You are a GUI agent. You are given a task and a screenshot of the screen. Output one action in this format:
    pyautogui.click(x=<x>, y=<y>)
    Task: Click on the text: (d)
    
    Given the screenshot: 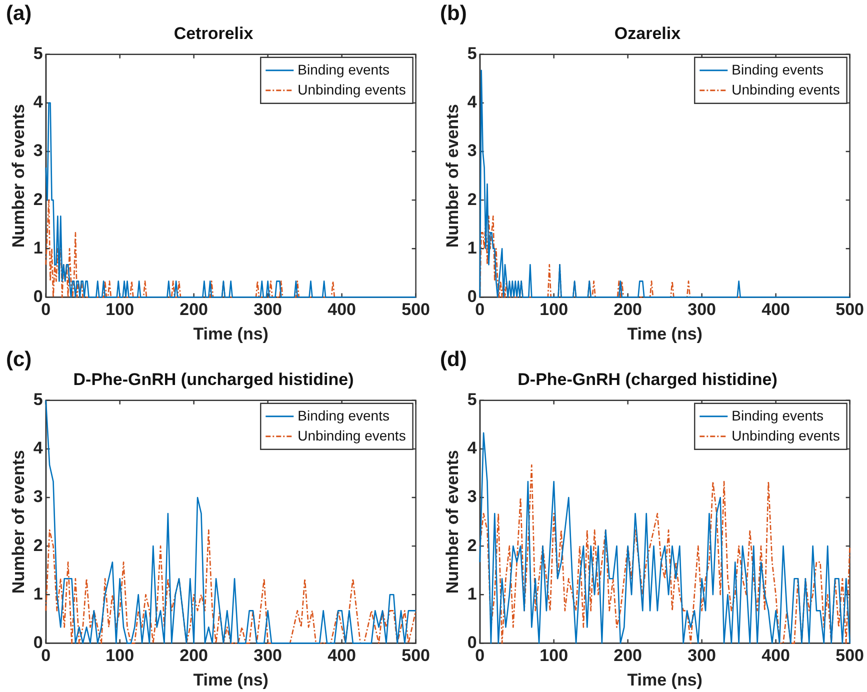 What is the action you would take?
    pyautogui.click(x=453, y=360)
    